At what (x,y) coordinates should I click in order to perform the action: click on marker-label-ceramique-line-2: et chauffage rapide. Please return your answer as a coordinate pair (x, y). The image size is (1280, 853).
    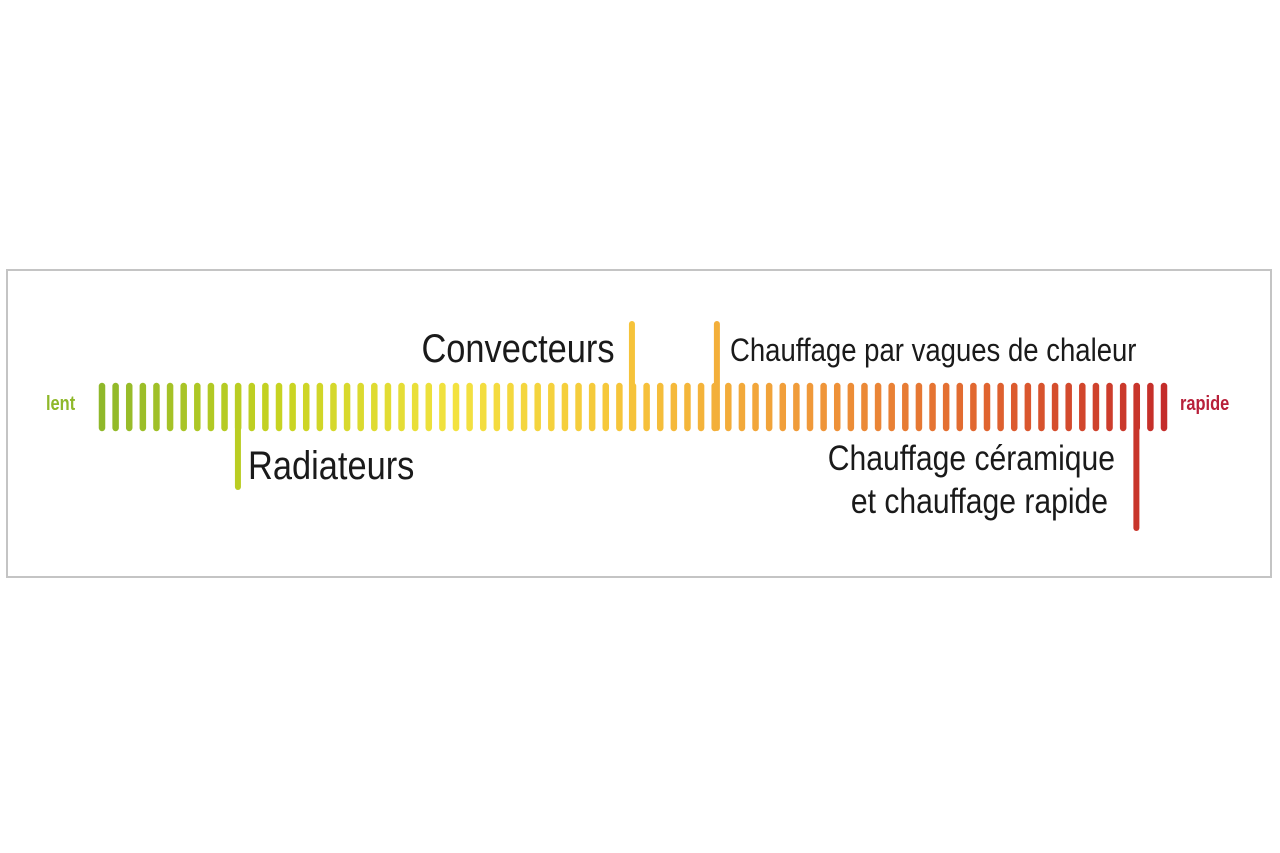
    Looking at the image, I should click on (979, 501).